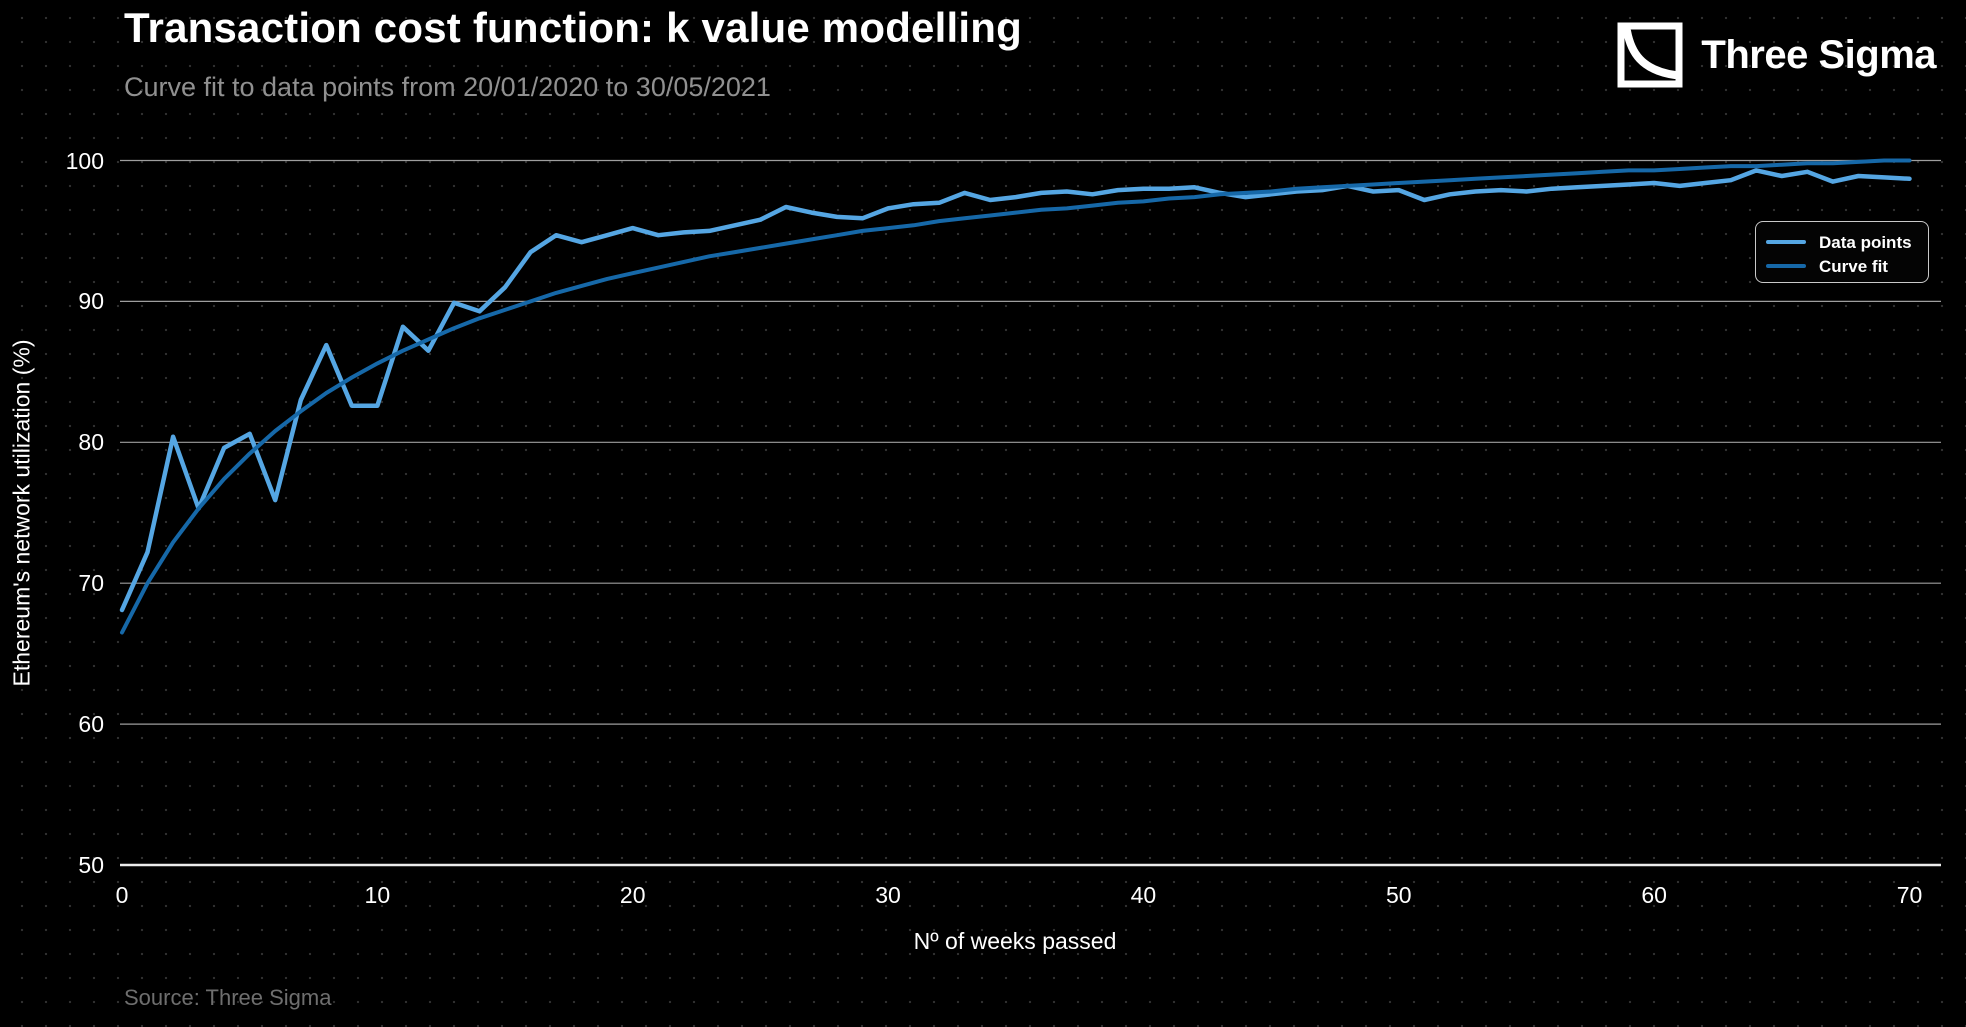 This screenshot has width=1966, height=1027. What do you see at coordinates (632, 895) in the screenshot?
I see `x-tick-label: 20` at bounding box center [632, 895].